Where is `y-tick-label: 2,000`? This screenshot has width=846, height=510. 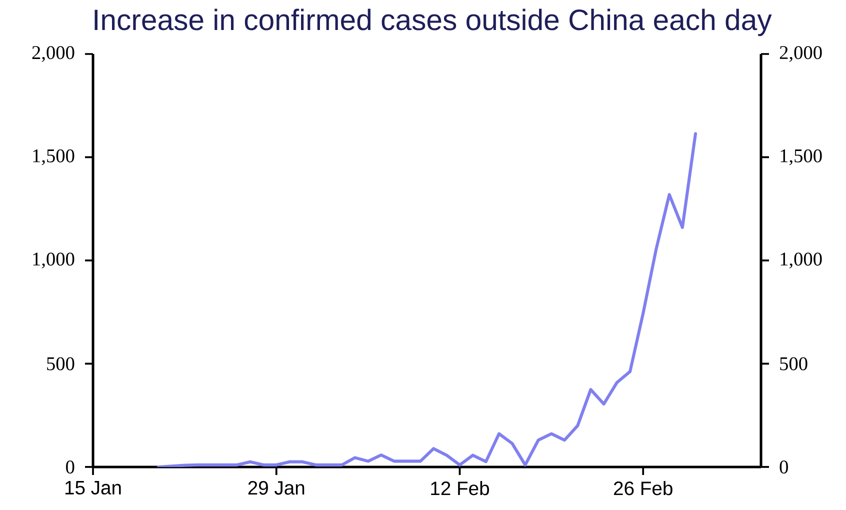
y-tick-label: 2,000 is located at coordinates (53, 54).